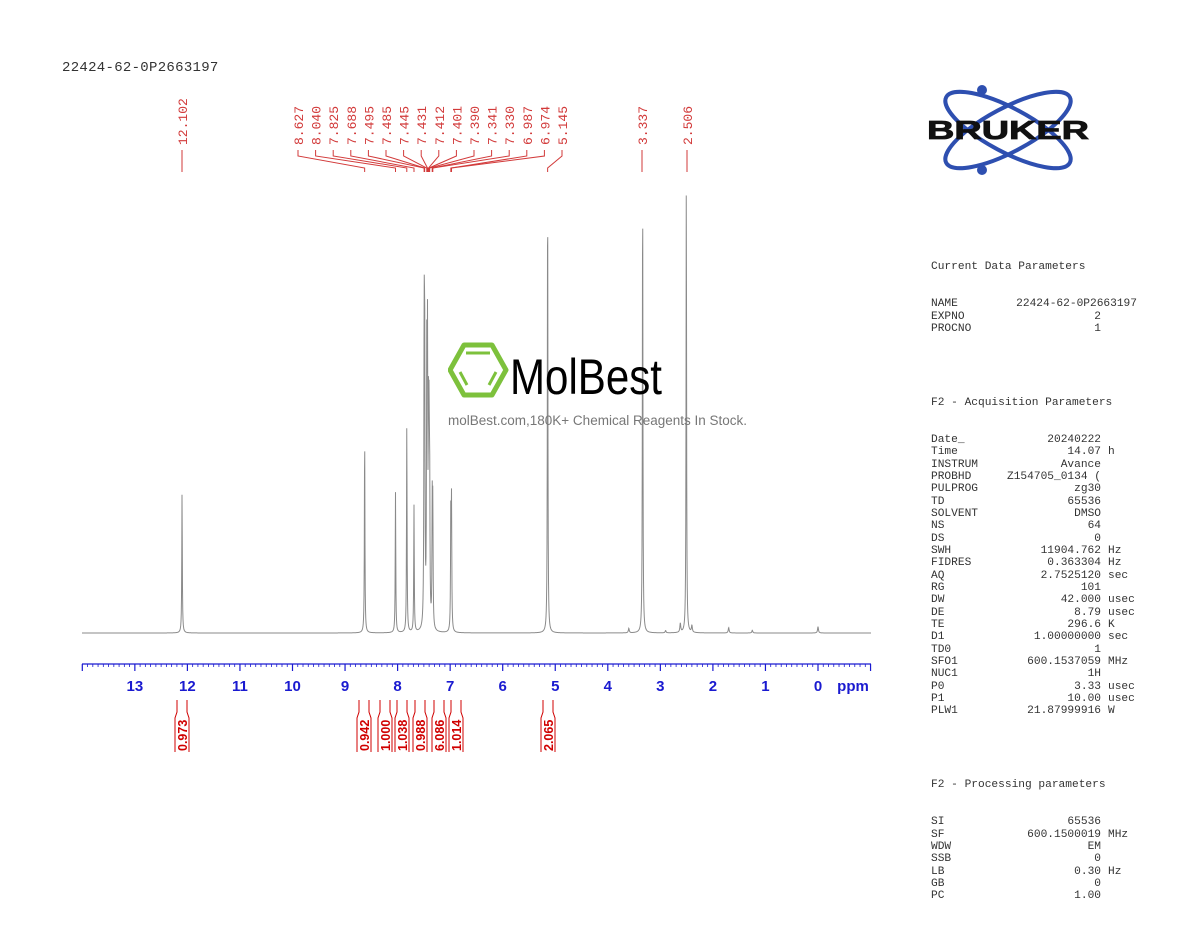 This screenshot has width=1190, height=927. Describe the element at coordinates (299, 125) in the screenshot. I see `peak-label: 8.627` at that location.